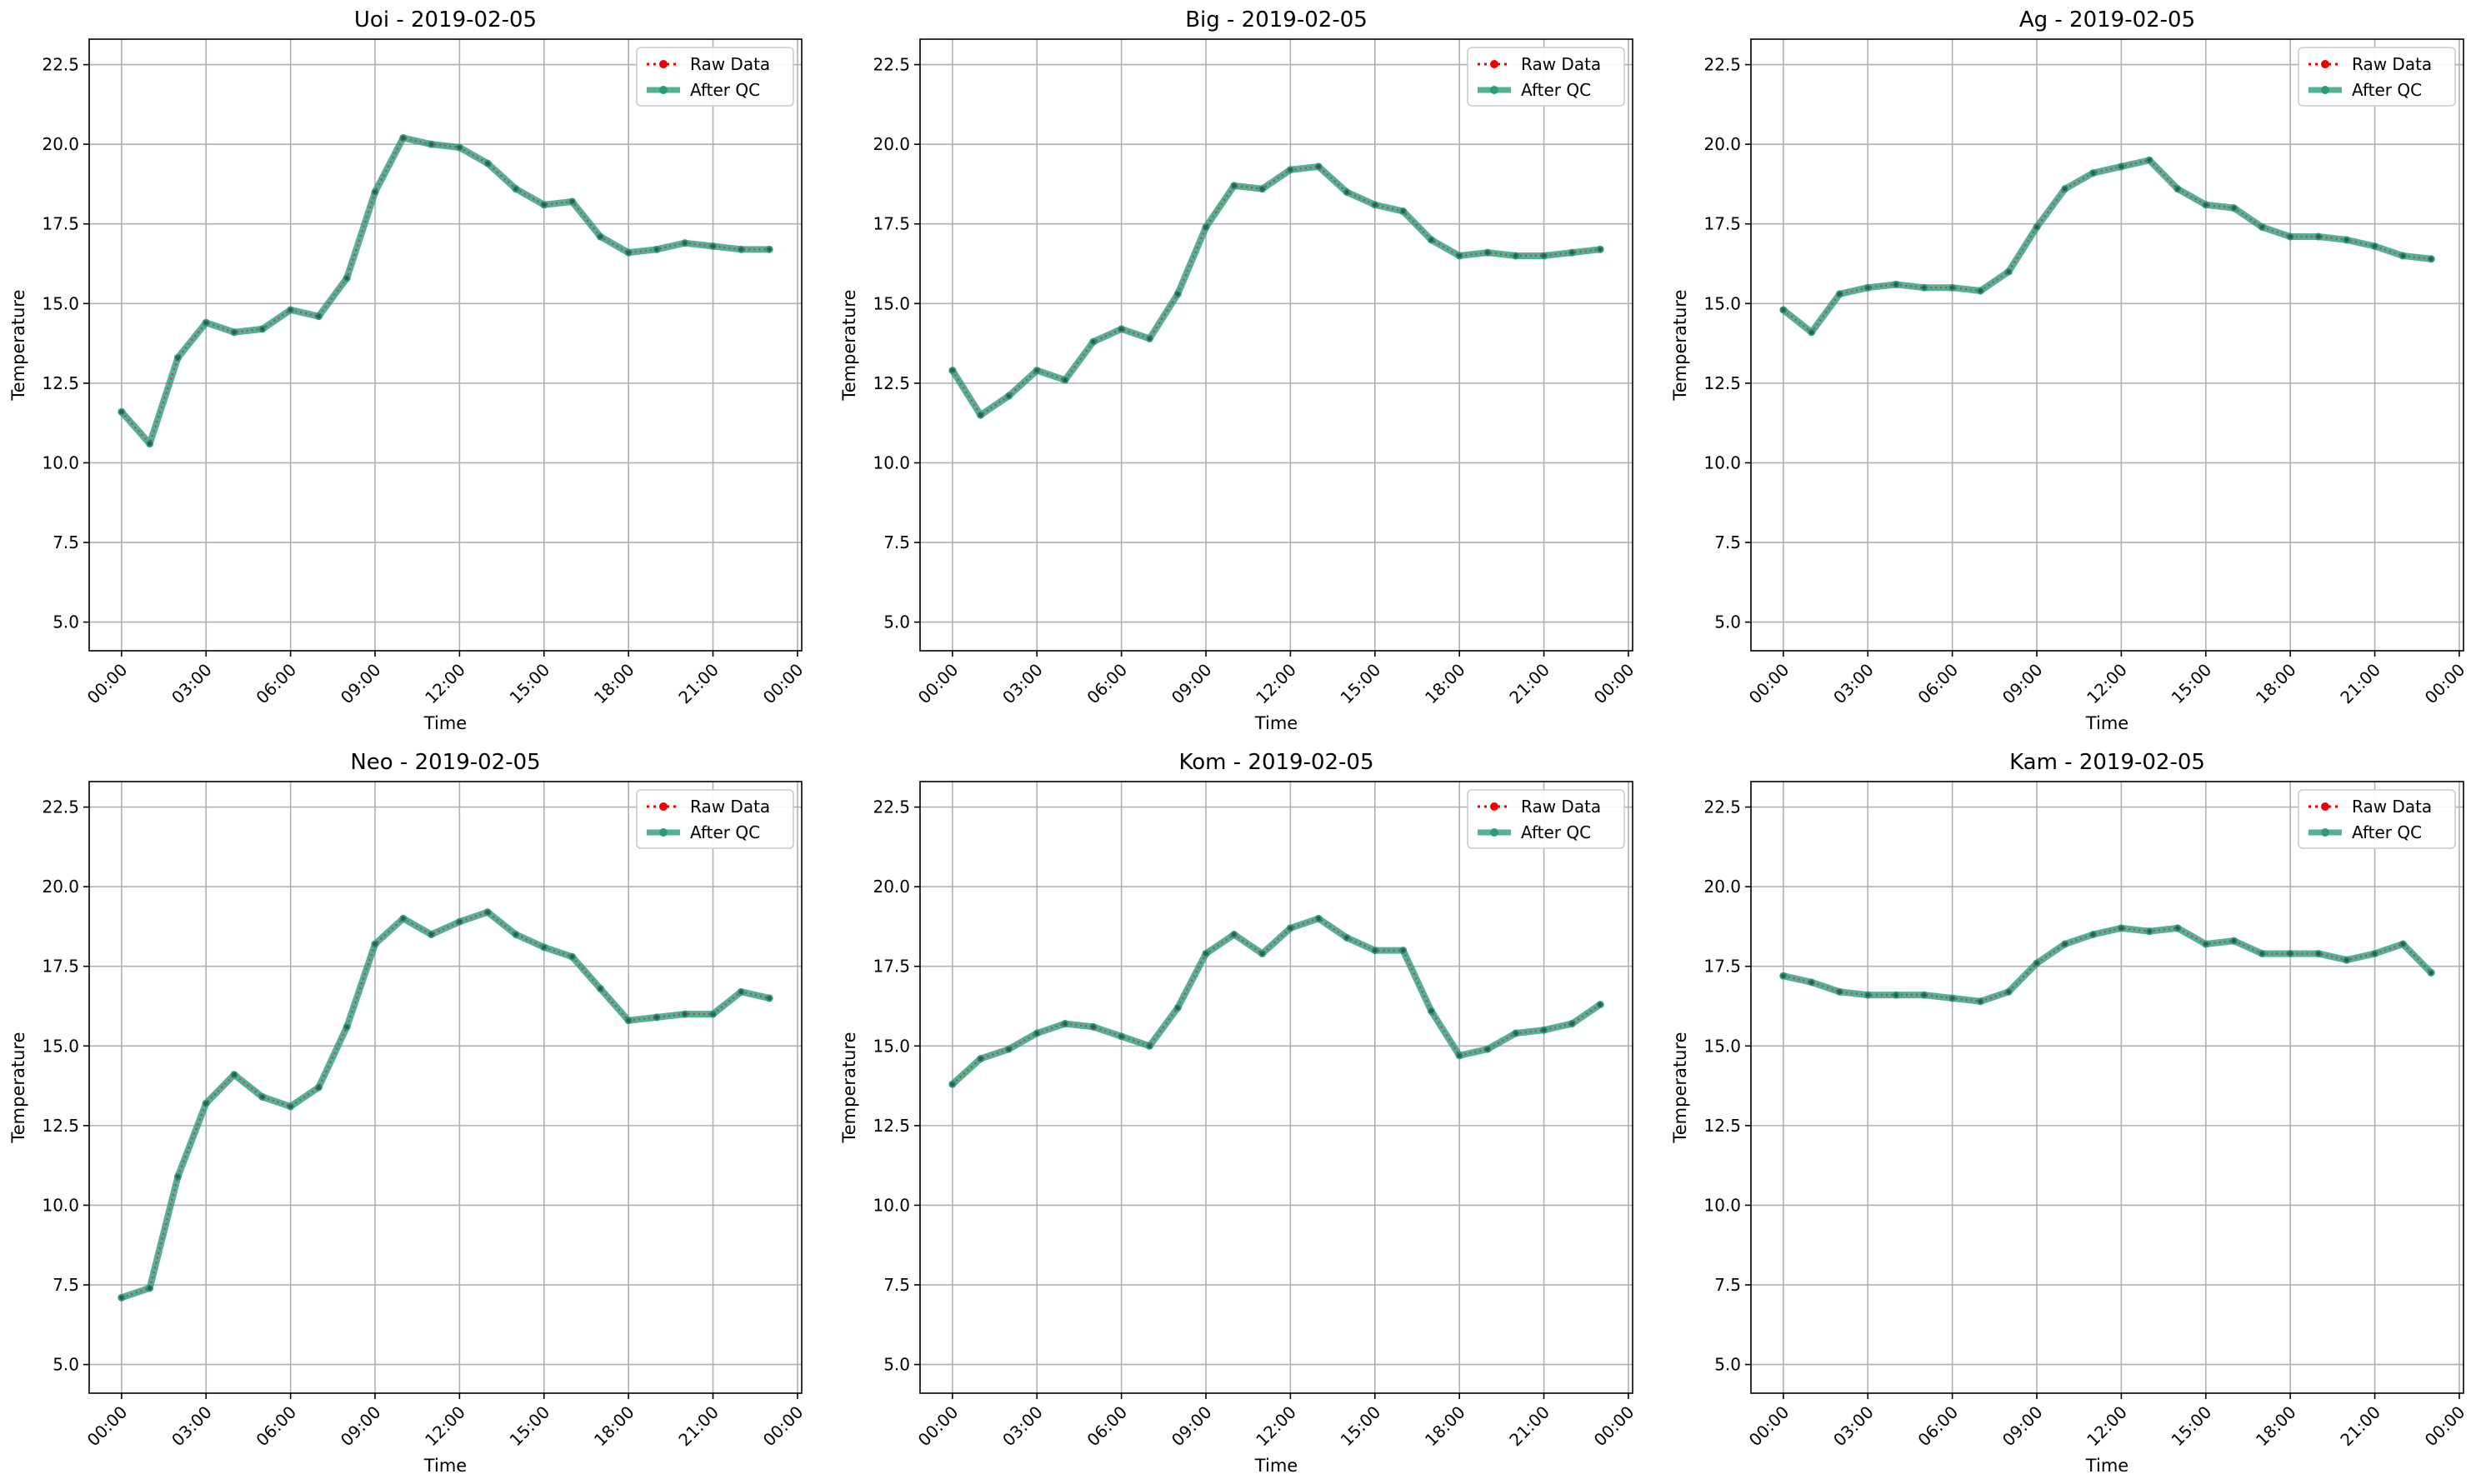  What do you see at coordinates (1727, 1365) in the screenshot?
I see `y-tick-label: 5.0` at bounding box center [1727, 1365].